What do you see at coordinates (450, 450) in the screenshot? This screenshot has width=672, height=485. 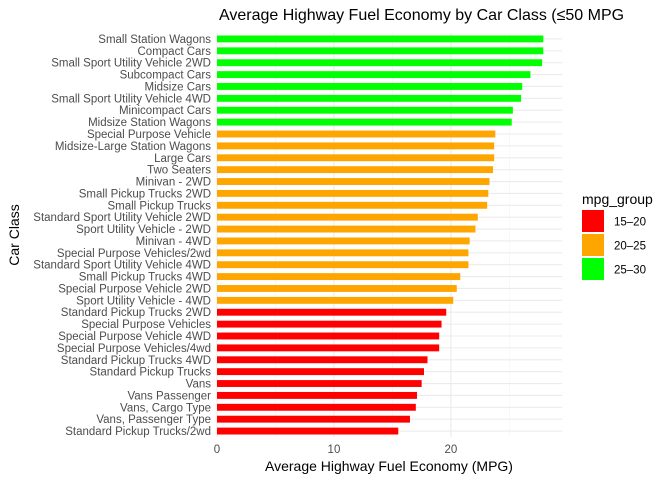 I see `x-tick-label: 20` at bounding box center [450, 450].